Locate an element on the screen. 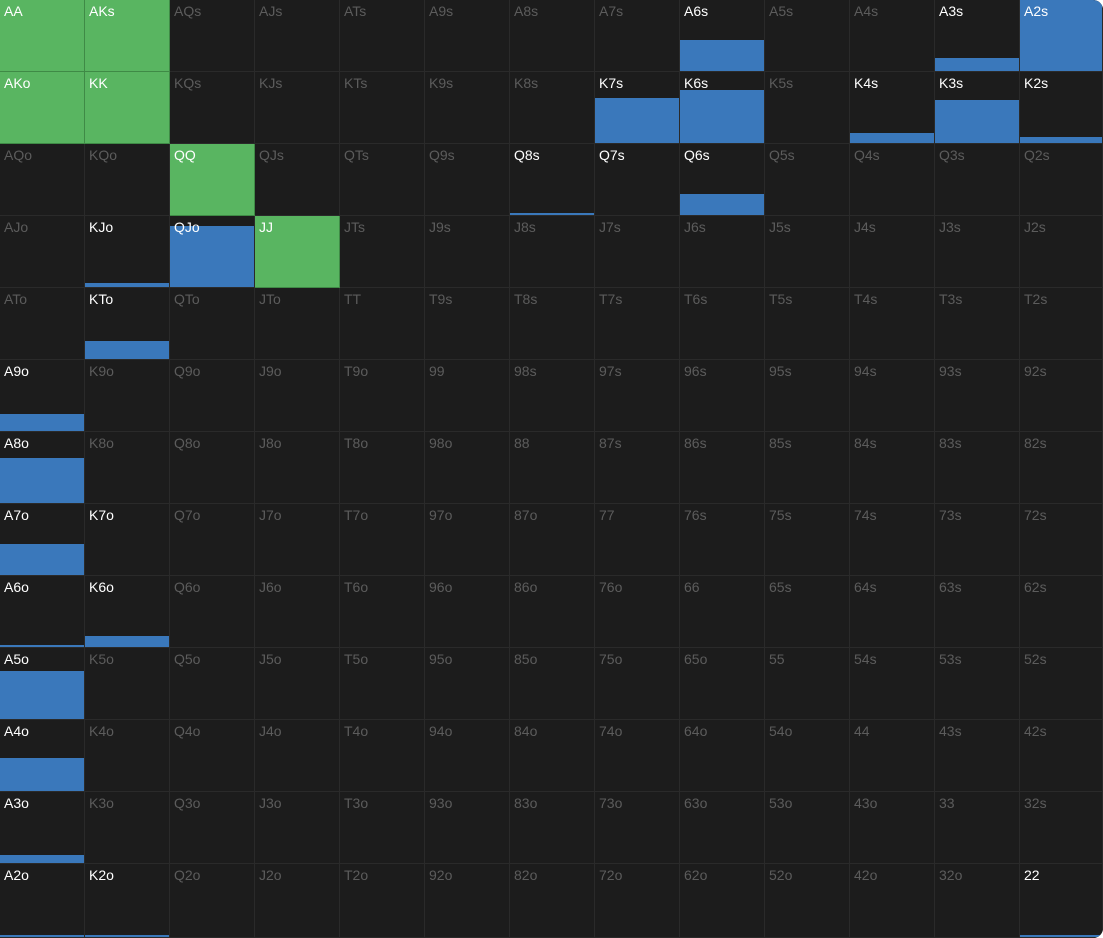  hand-cell-63o: 63o is located at coordinates (722, 828).